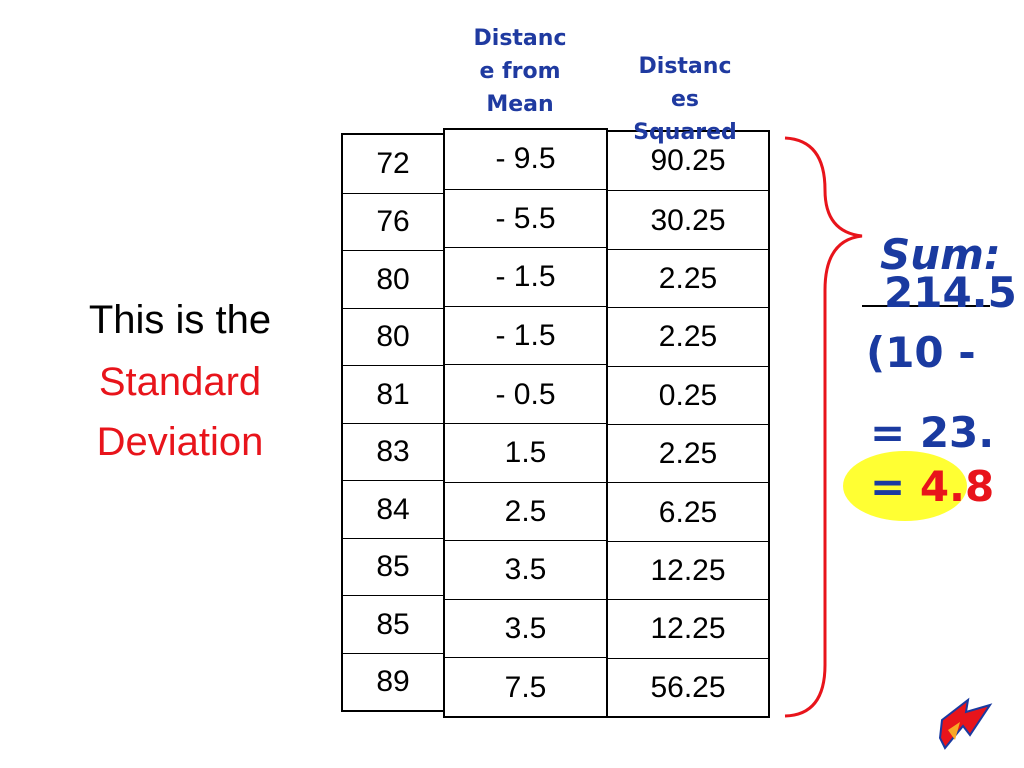 This screenshot has height=768, width=1024. I want to click on sd-value: 4.8, so click(957, 486).